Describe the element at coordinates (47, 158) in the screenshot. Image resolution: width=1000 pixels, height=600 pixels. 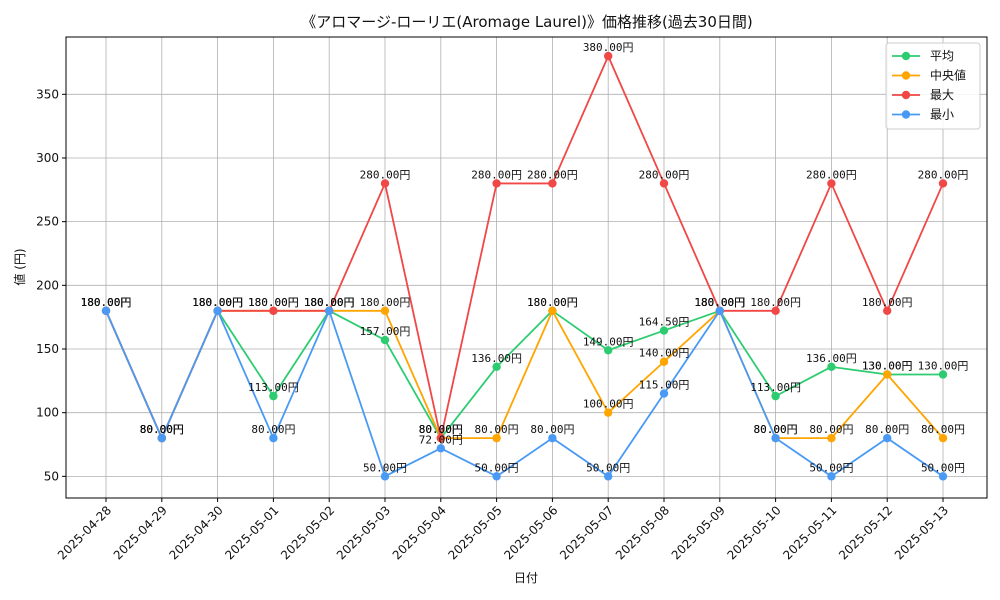
I see `y-tick-label: 300` at that location.